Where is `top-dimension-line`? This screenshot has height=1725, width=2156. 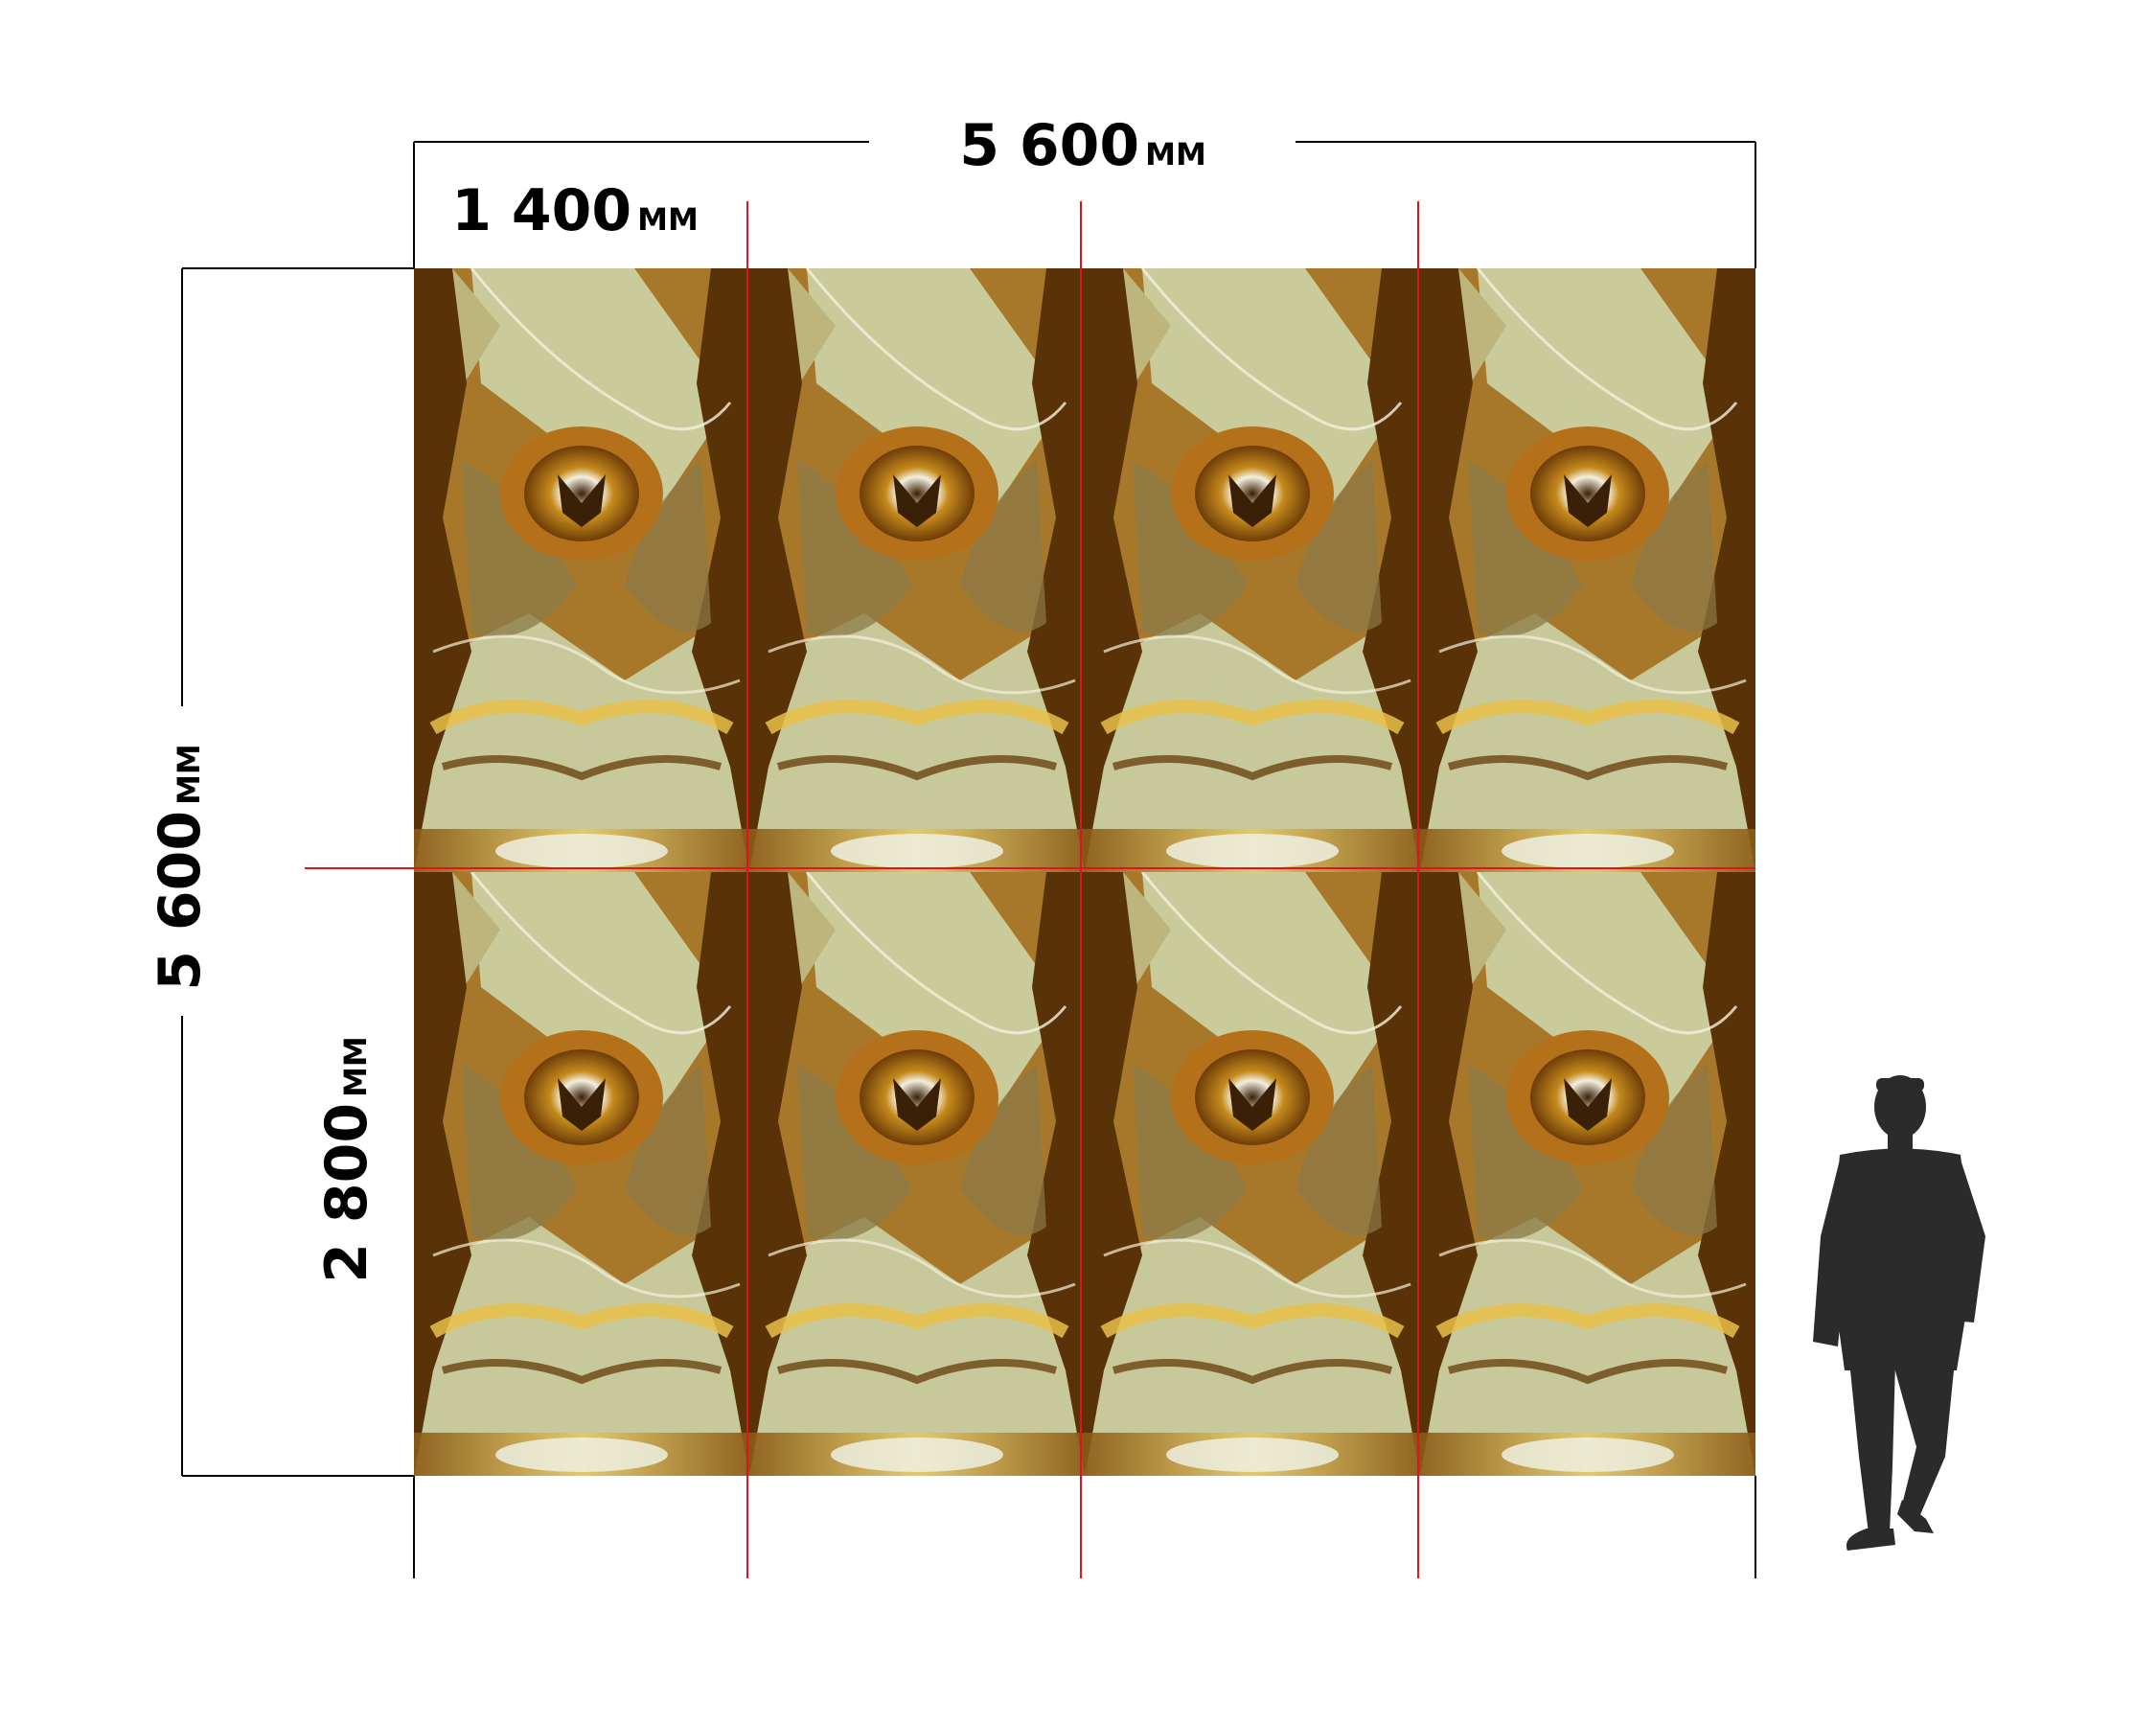 top-dimension-line is located at coordinates (1084, 204).